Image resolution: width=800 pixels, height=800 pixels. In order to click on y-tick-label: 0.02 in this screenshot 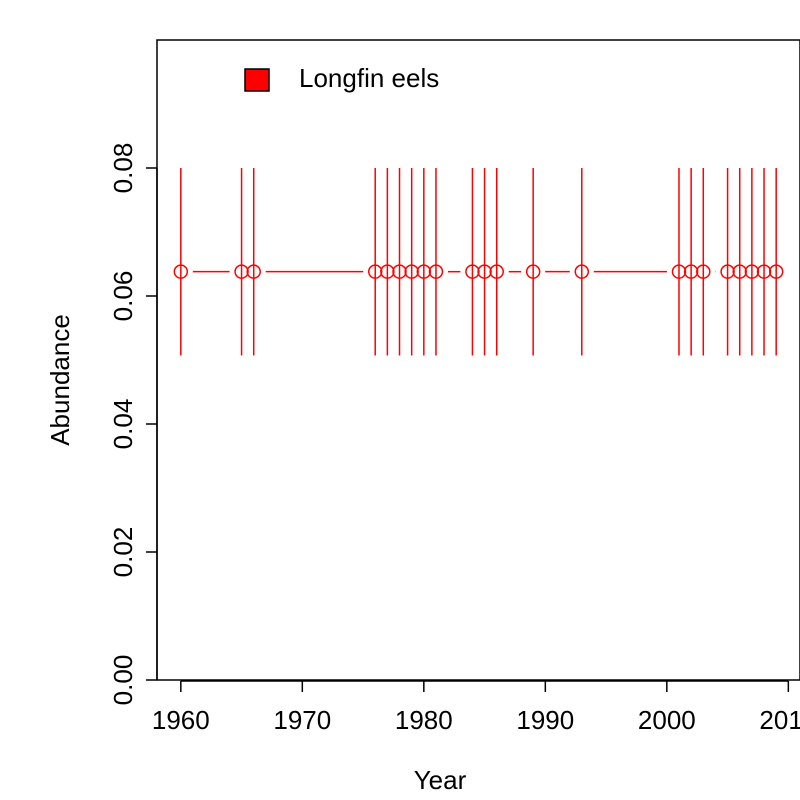, I will do `click(123, 552)`.